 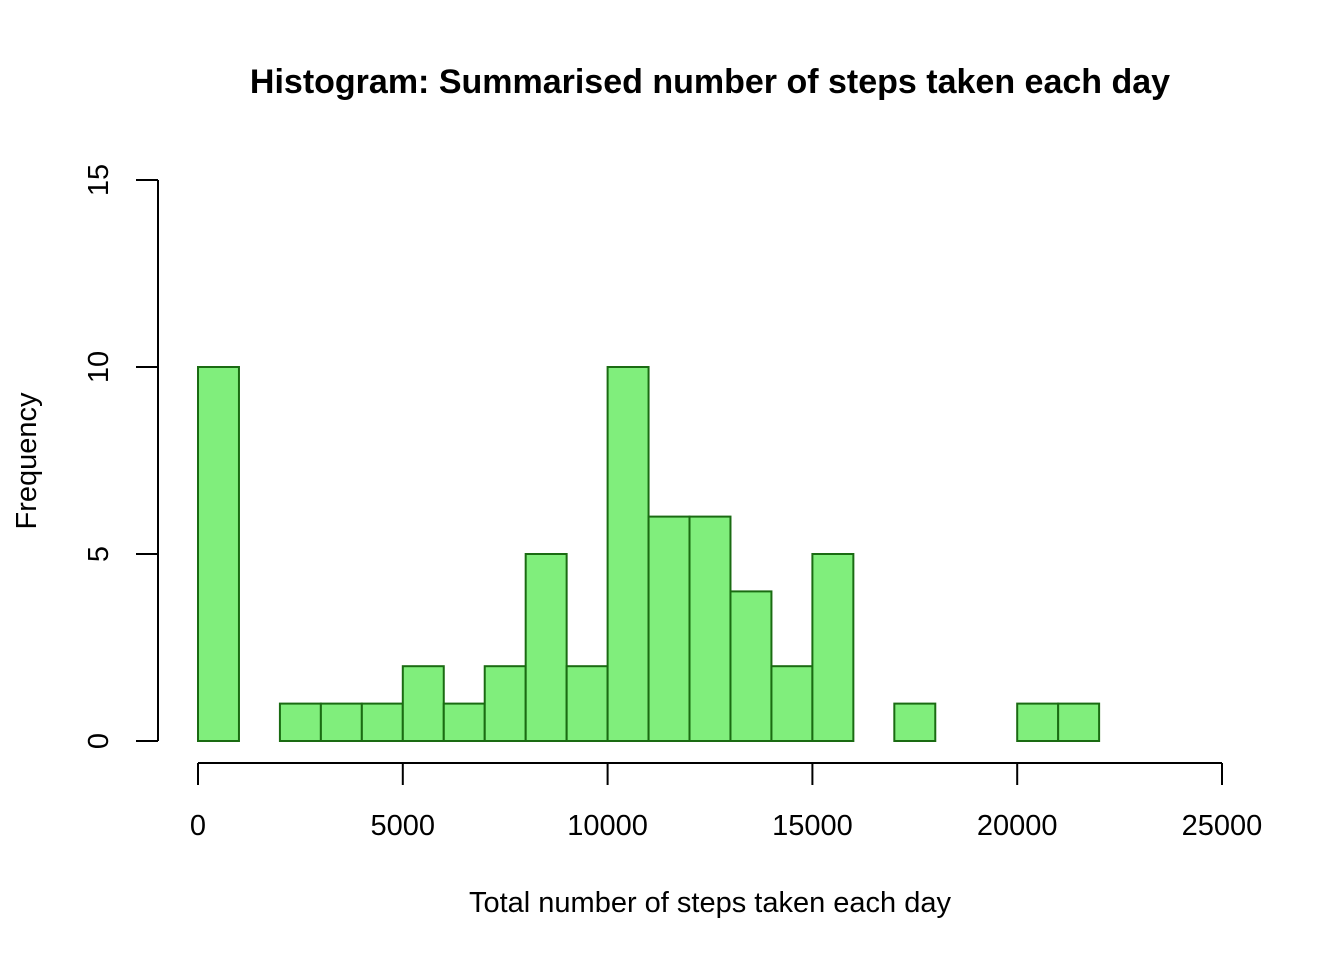 What do you see at coordinates (99, 741) in the screenshot?
I see `y-tick-label: 0` at bounding box center [99, 741].